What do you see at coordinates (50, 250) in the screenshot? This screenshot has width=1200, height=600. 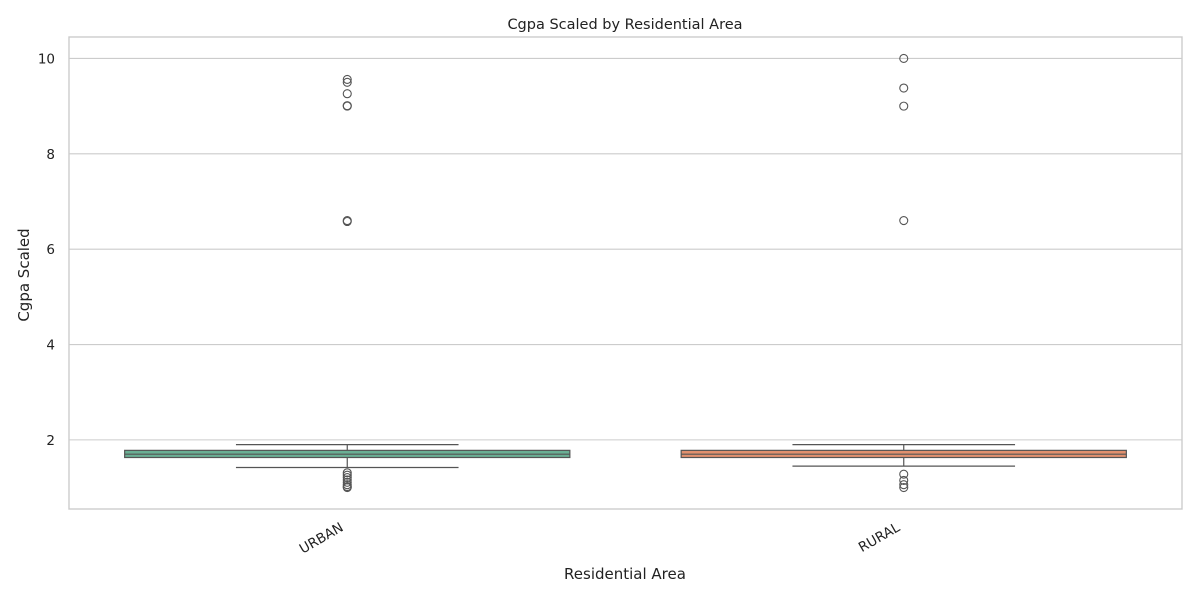 I see `y-tick-label: 6` at bounding box center [50, 250].